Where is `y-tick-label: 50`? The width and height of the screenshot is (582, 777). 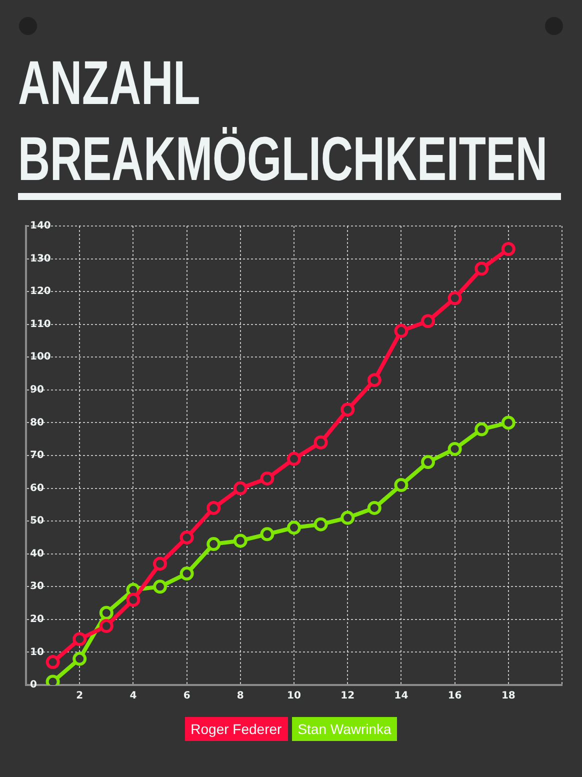 y-tick-label: 50 is located at coordinates (37, 521).